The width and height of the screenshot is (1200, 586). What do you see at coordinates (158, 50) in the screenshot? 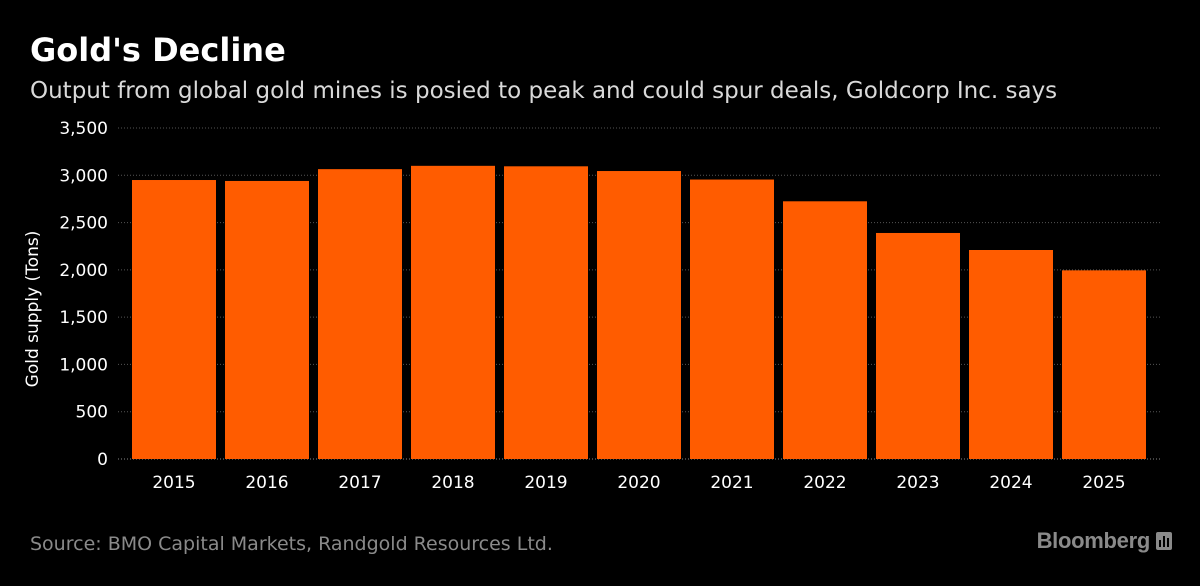
I see `chart-title: Gold's Decline` at bounding box center [158, 50].